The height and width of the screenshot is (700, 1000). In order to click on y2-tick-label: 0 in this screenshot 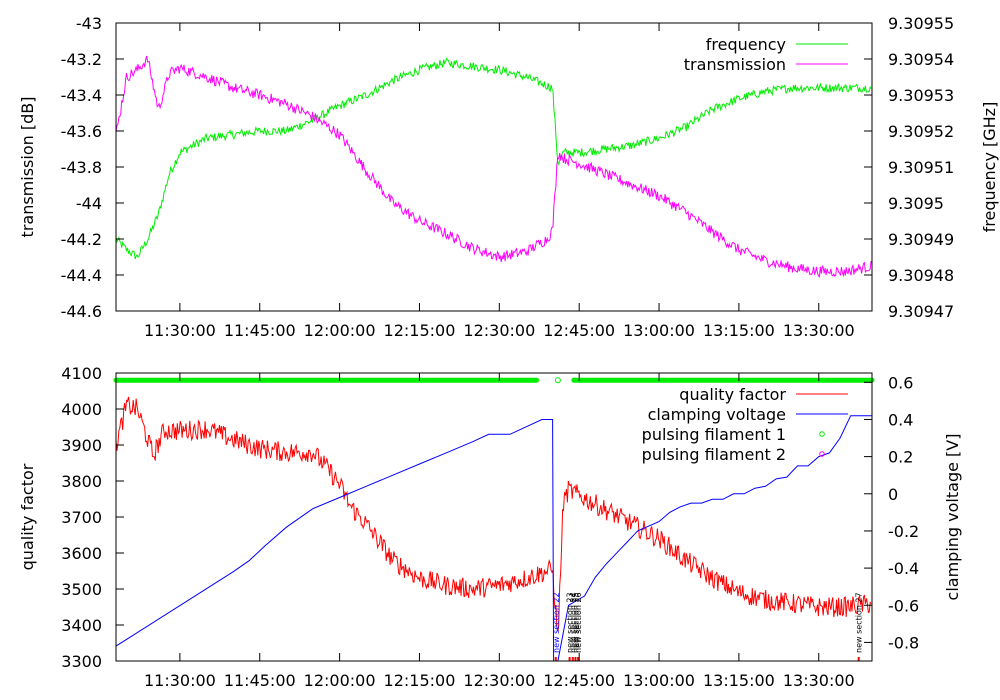, I will do `click(893, 494)`.